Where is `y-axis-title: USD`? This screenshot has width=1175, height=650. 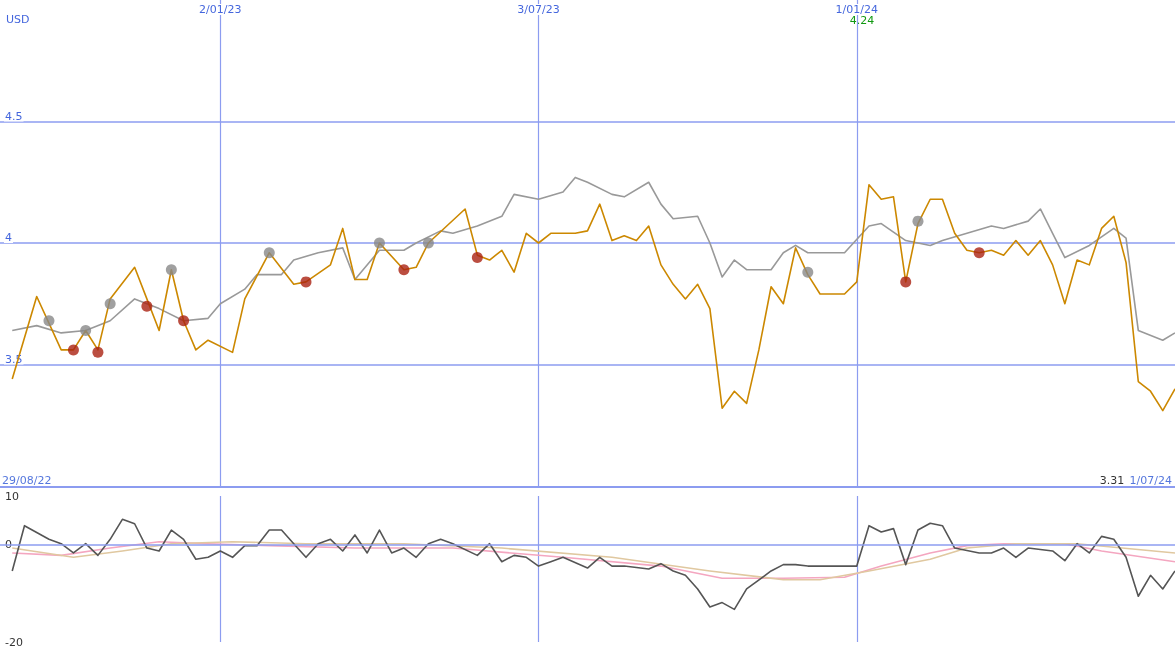 y-axis-title: USD is located at coordinates (18, 19).